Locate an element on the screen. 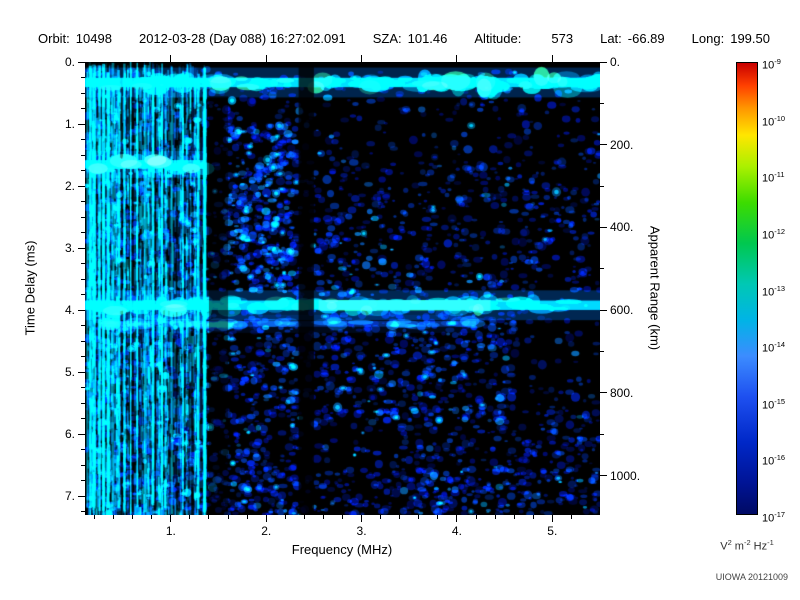 The width and height of the screenshot is (800, 600). header-item: Orbit: 10498 is located at coordinates (75, 38).